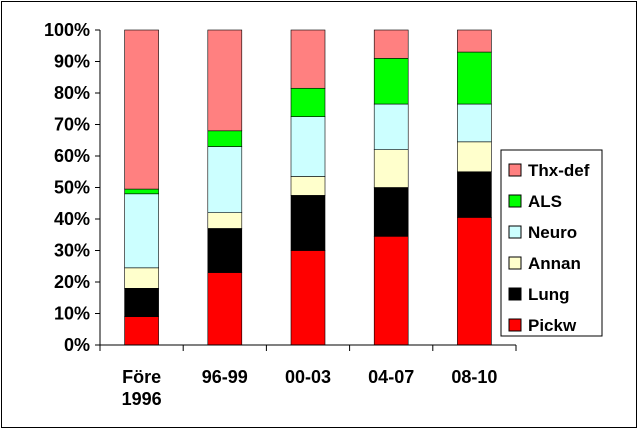  What do you see at coordinates (142, 388) in the screenshot?
I see `x-tick-label: Före 1996` at bounding box center [142, 388].